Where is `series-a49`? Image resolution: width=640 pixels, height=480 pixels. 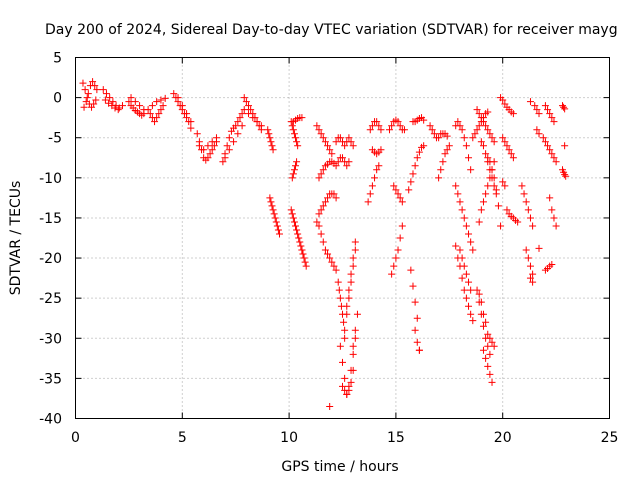
series-a49 is located at coordinates (463, 146).